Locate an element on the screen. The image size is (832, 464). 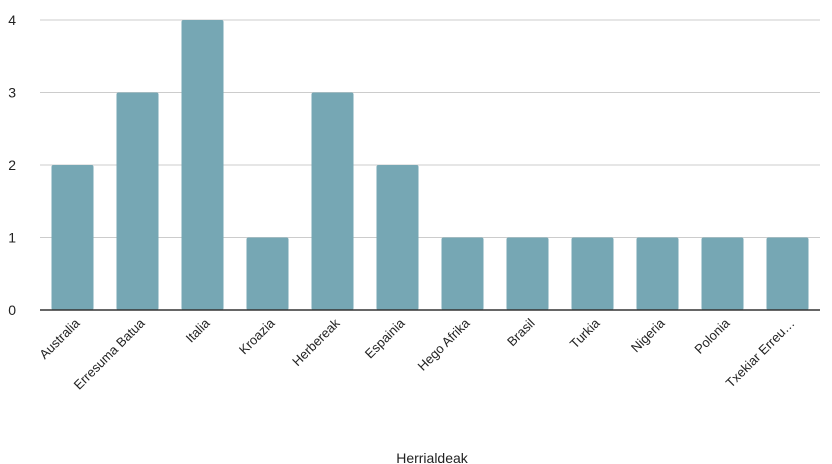
x-tick-label: Espainia is located at coordinates (385, 338).